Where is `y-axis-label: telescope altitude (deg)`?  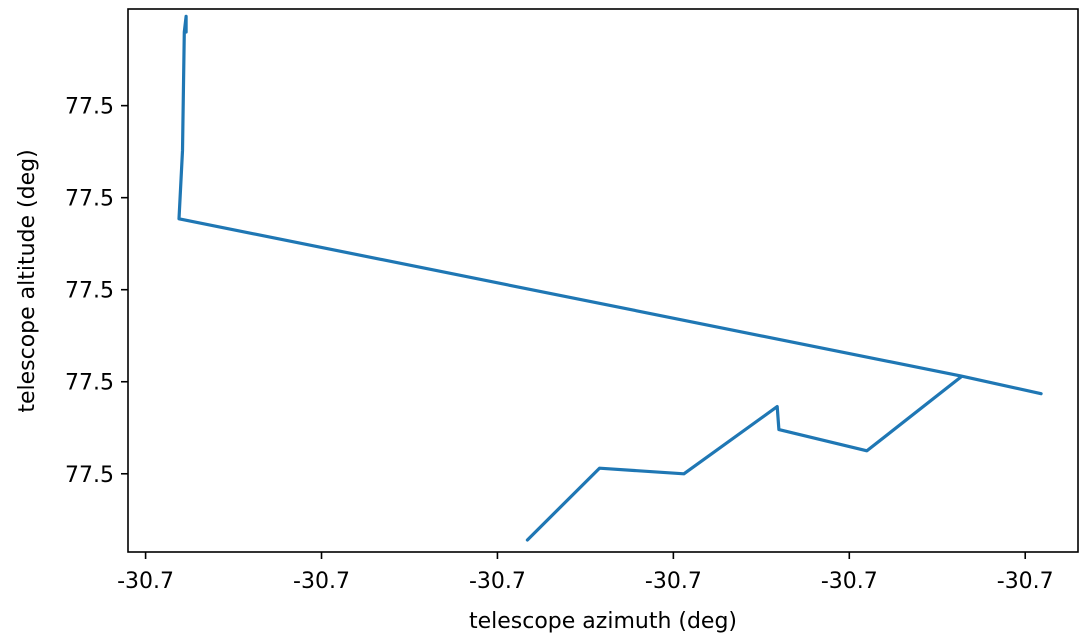 y-axis-label: telescope altitude (deg) is located at coordinates (27, 280).